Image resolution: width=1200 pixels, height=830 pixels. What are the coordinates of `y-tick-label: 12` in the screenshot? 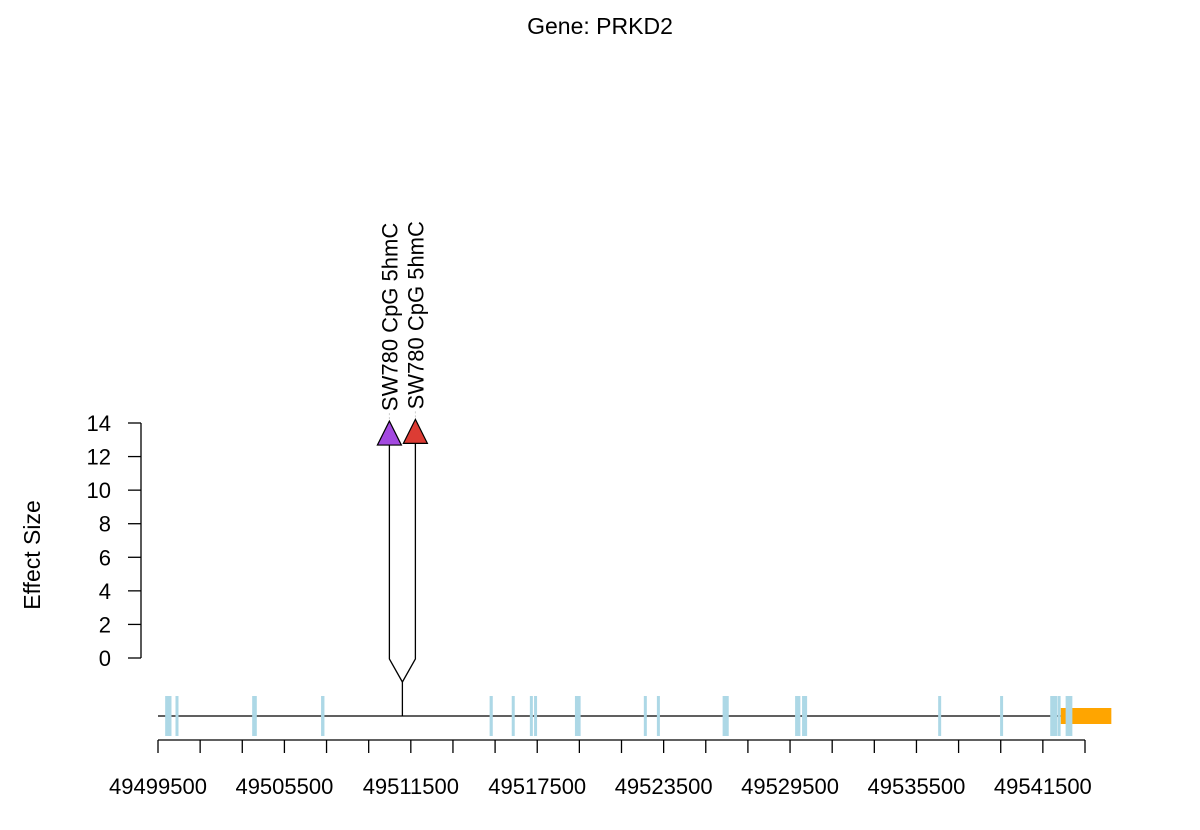 It's located at (99, 457).